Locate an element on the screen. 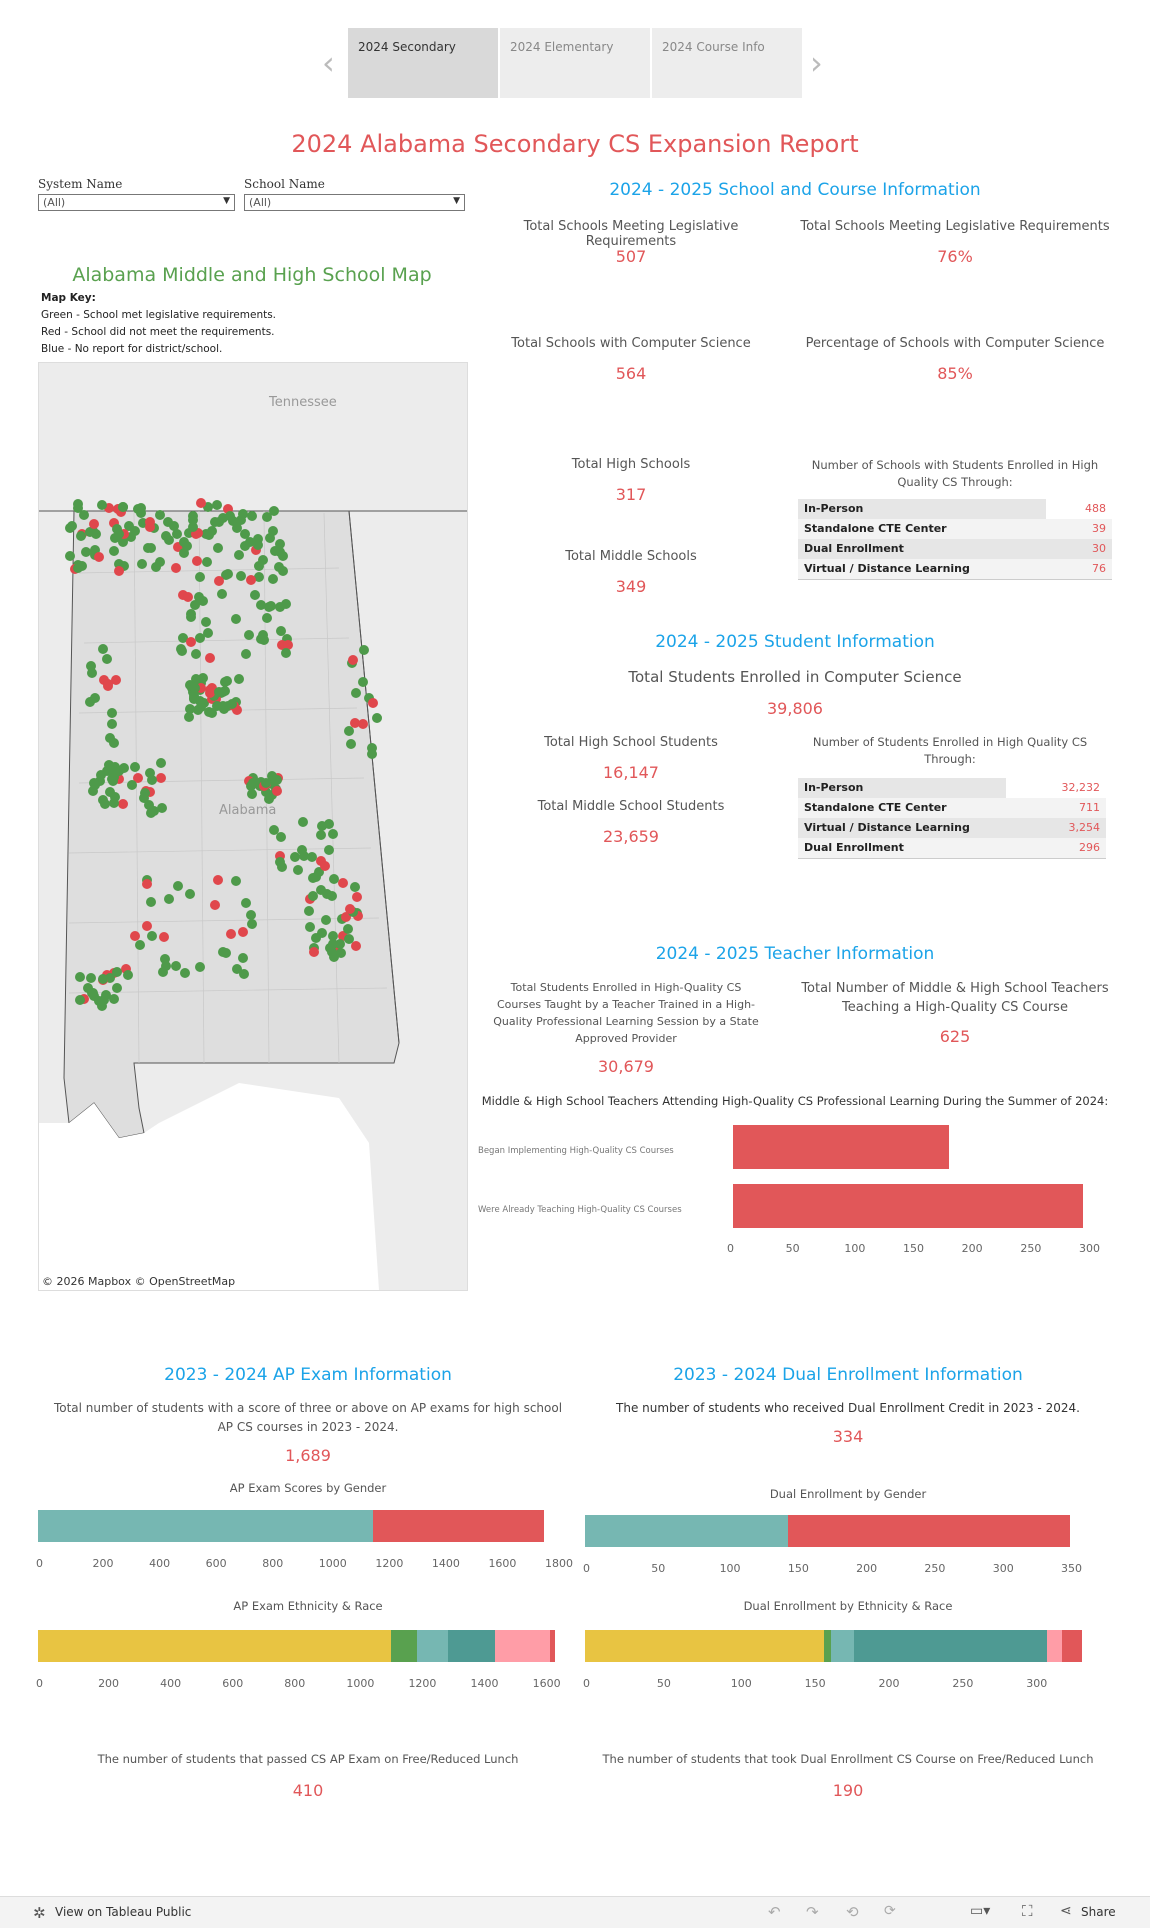 The height and width of the screenshot is (1928, 1150). tab-2024-secondary: 2024 Secondary is located at coordinates (423, 63).